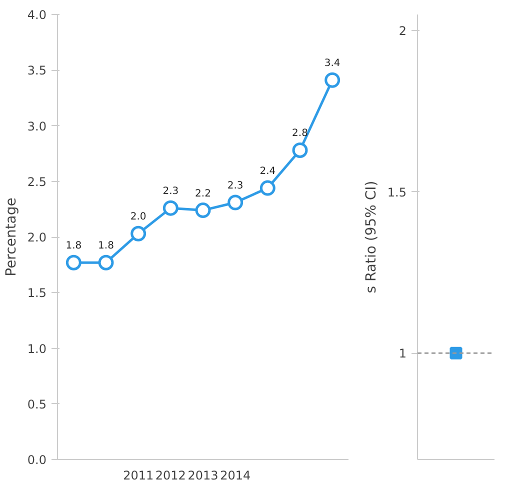  I want to click on y-tick-label: 1, so click(402, 353).